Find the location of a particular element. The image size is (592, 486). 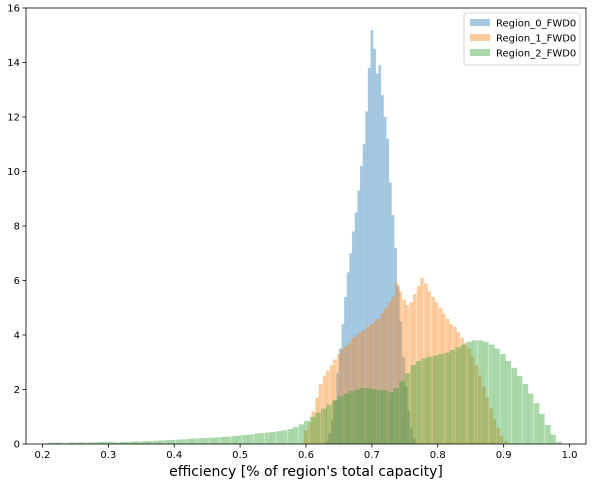

x-tick-label: 0.8 is located at coordinates (438, 455).